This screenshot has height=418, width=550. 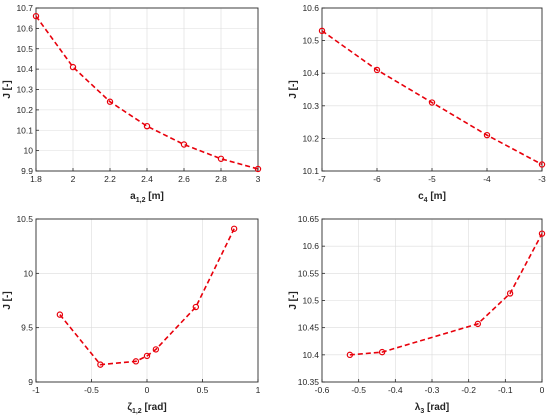 I want to click on y-tick-label: 10.45, so click(x=309, y=328).